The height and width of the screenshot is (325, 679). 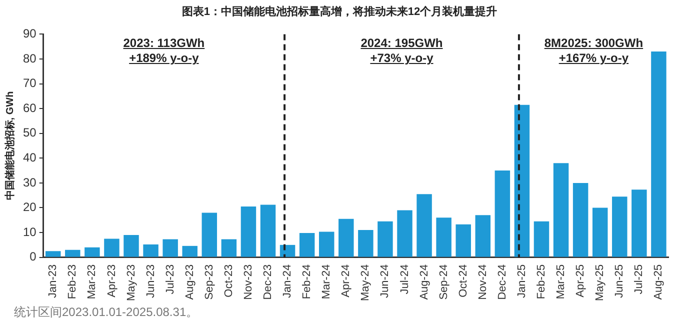 What do you see at coordinates (482, 282) in the screenshot?
I see `x-tick-label: Nov-24` at bounding box center [482, 282].